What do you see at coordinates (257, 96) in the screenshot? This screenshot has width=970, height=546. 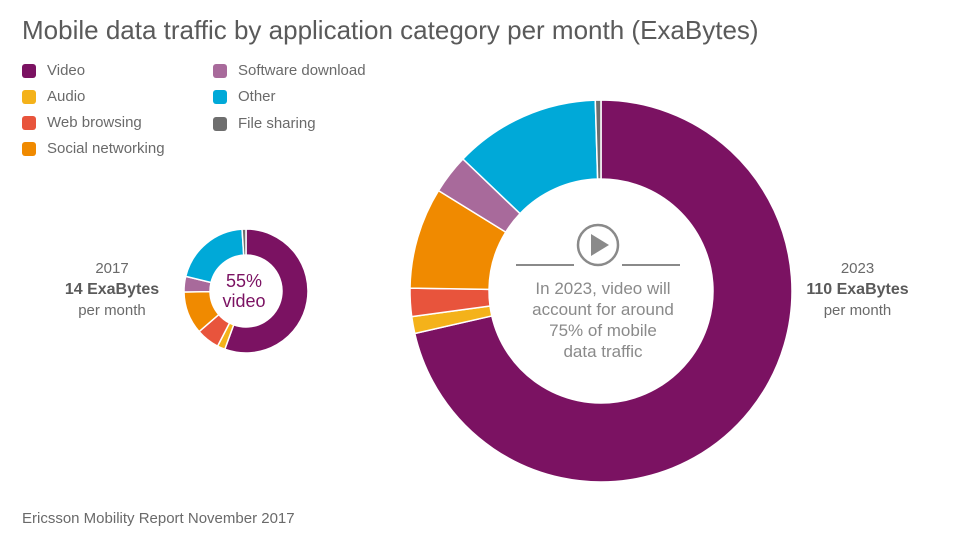 I see `legend-label-other: Other` at bounding box center [257, 96].